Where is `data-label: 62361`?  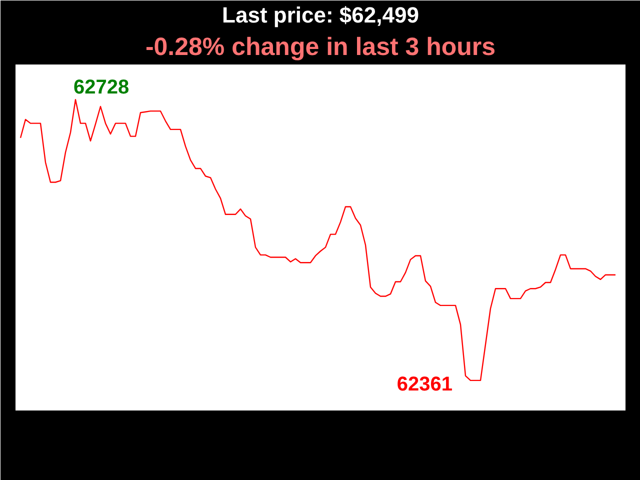
data-label: 62361 is located at coordinates (424, 384).